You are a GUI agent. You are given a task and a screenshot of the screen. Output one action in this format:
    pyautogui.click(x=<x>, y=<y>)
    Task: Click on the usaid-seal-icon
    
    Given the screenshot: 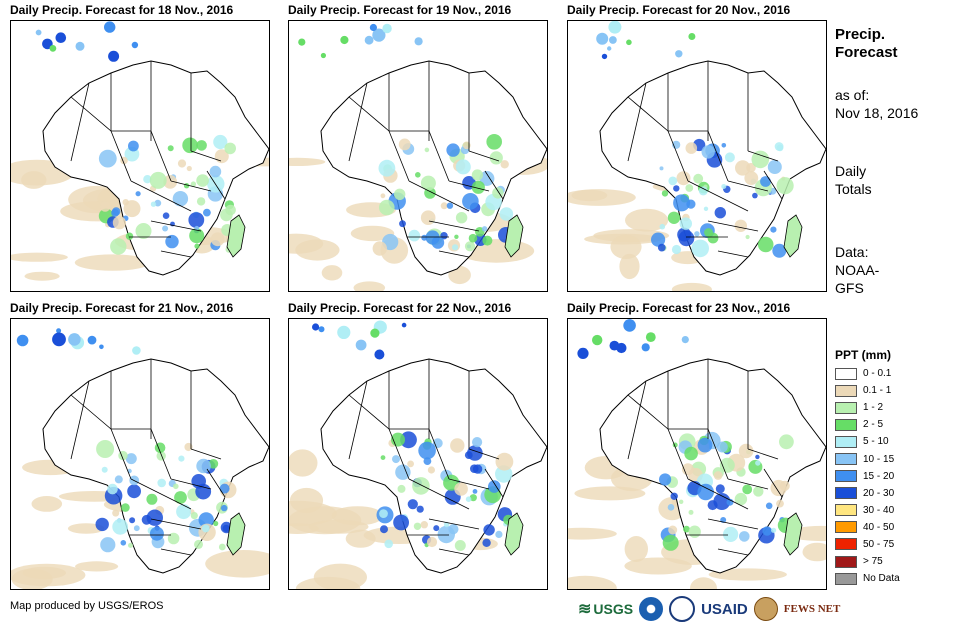 What is the action you would take?
    pyautogui.click(x=682, y=609)
    